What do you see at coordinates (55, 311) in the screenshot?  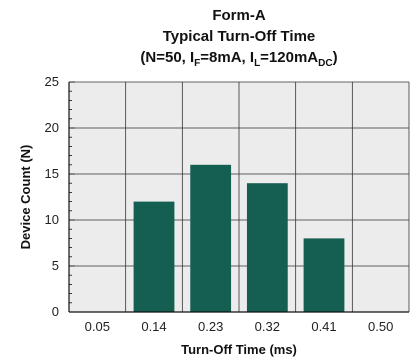 I see `y-tick-label: 0` at bounding box center [55, 311].